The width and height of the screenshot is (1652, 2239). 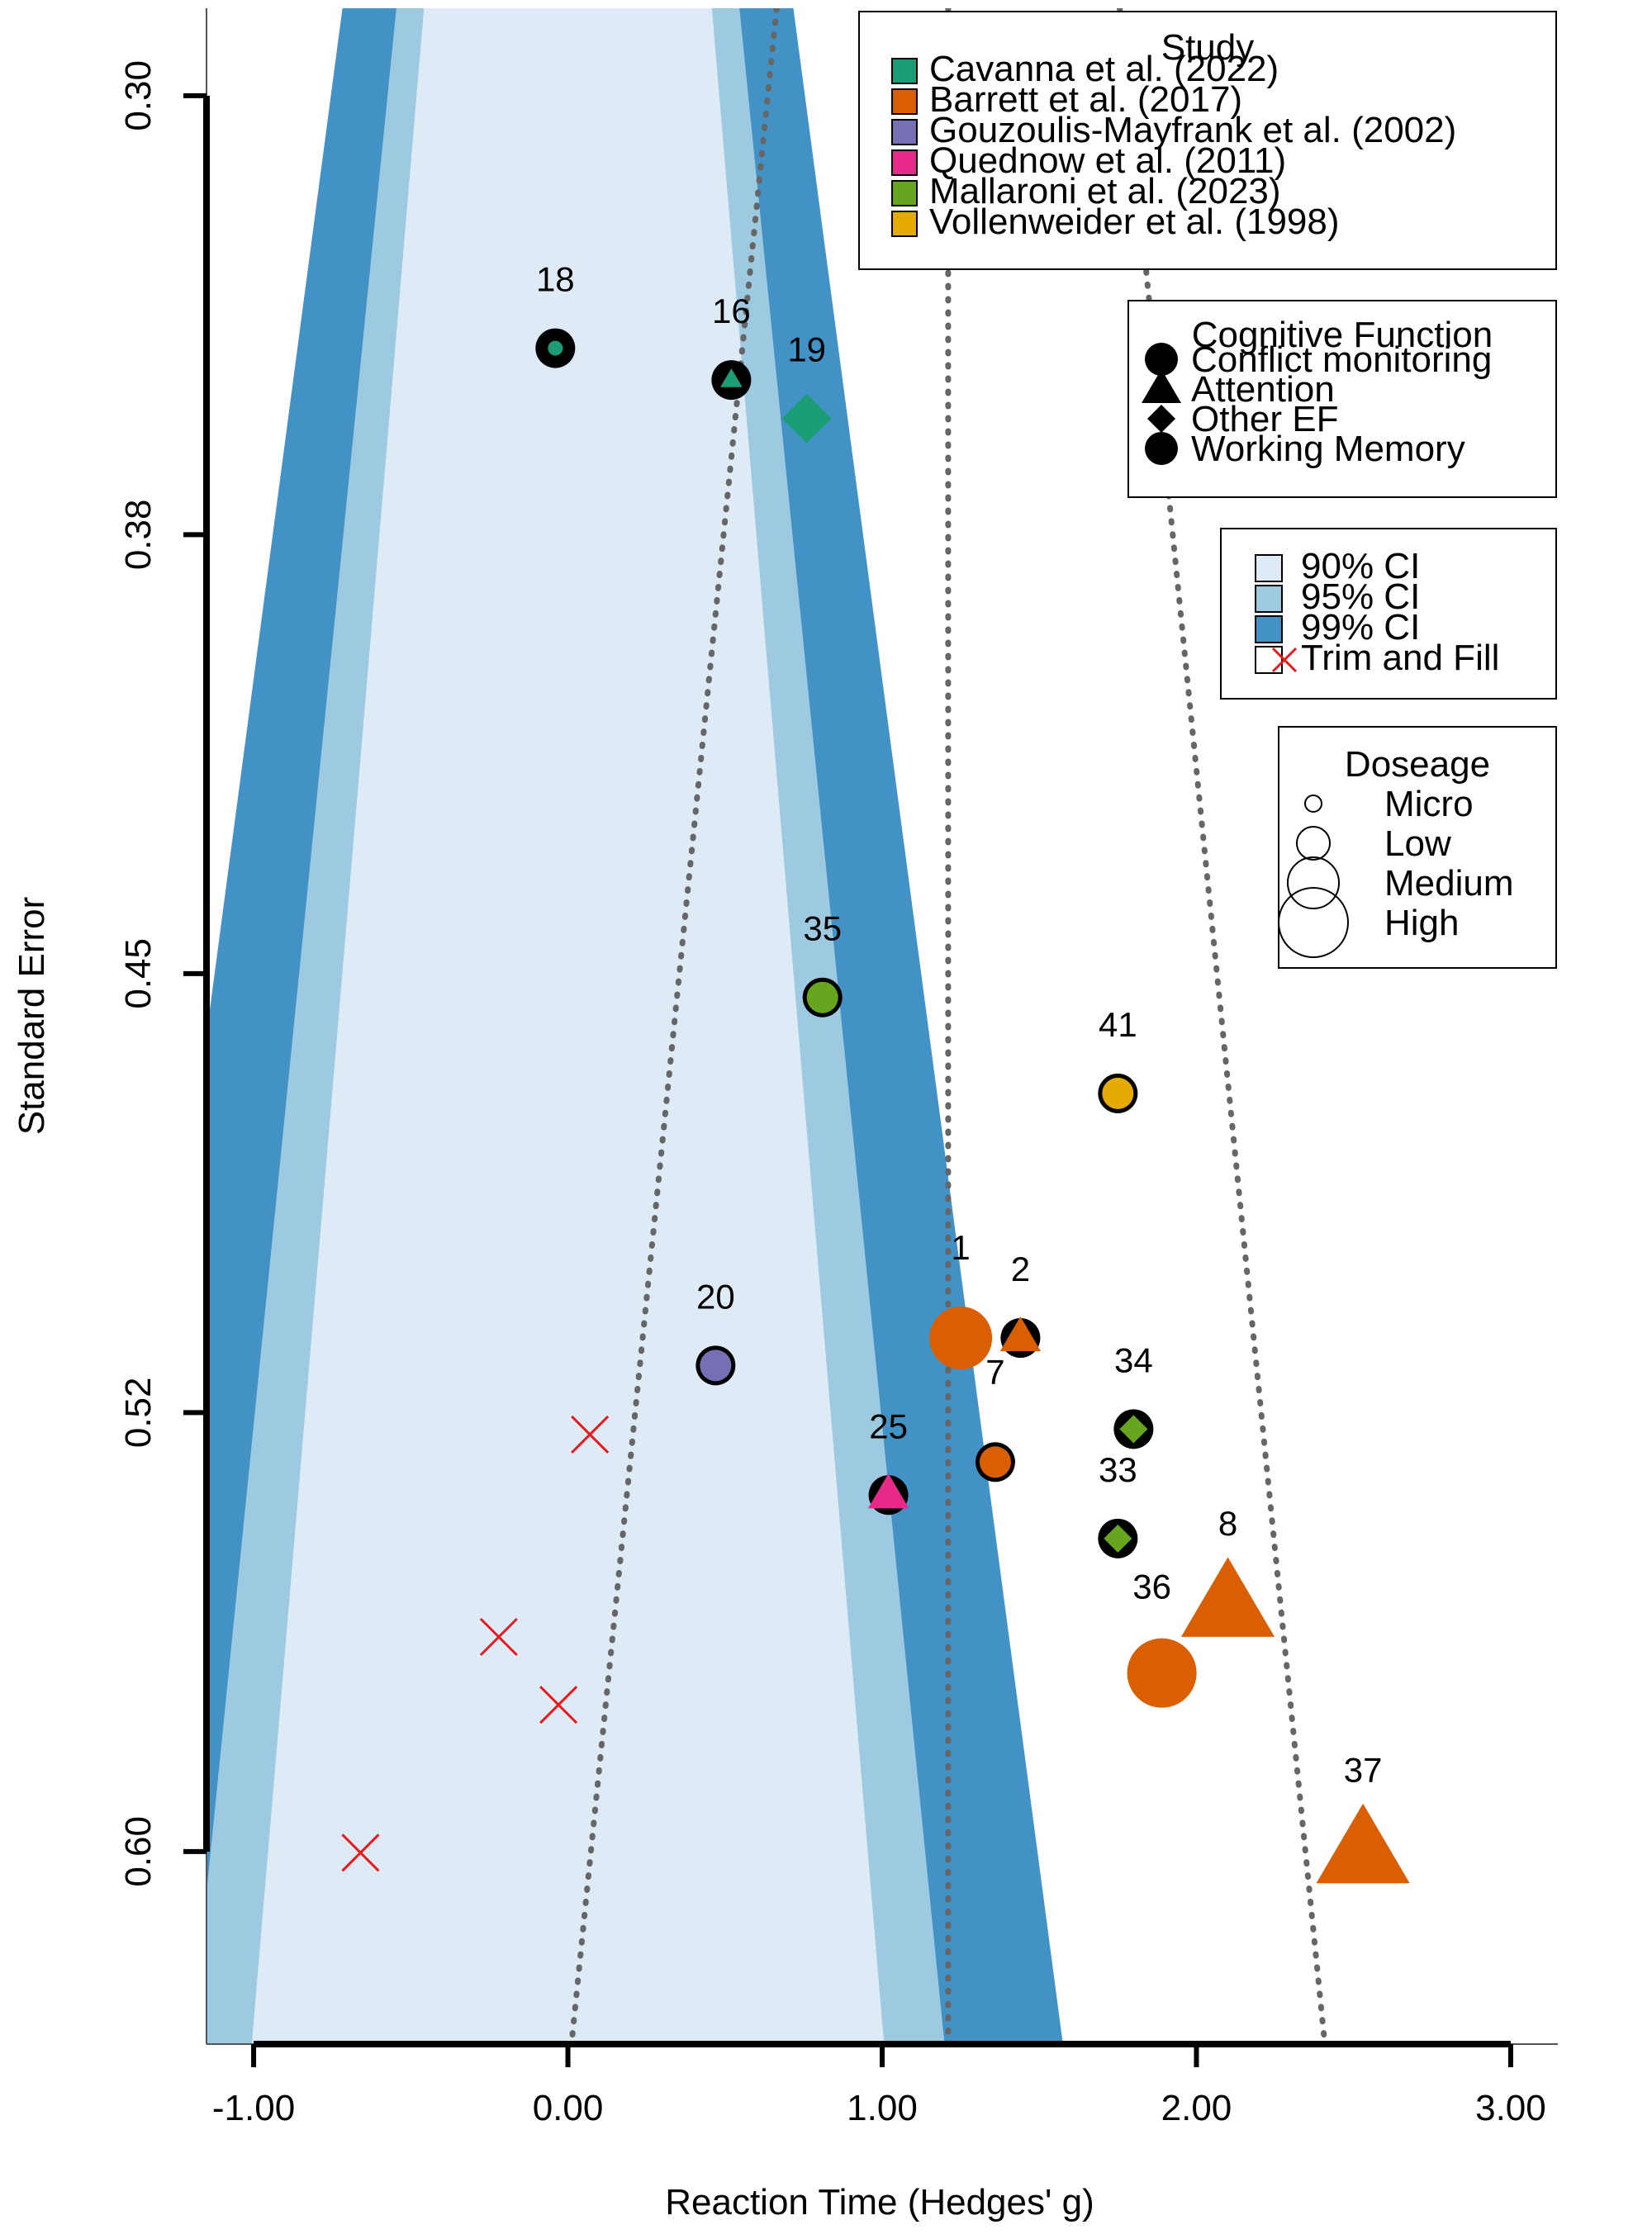 I want to click on x-axis-label: Reaction Time (Hedges' g), so click(x=879, y=2202).